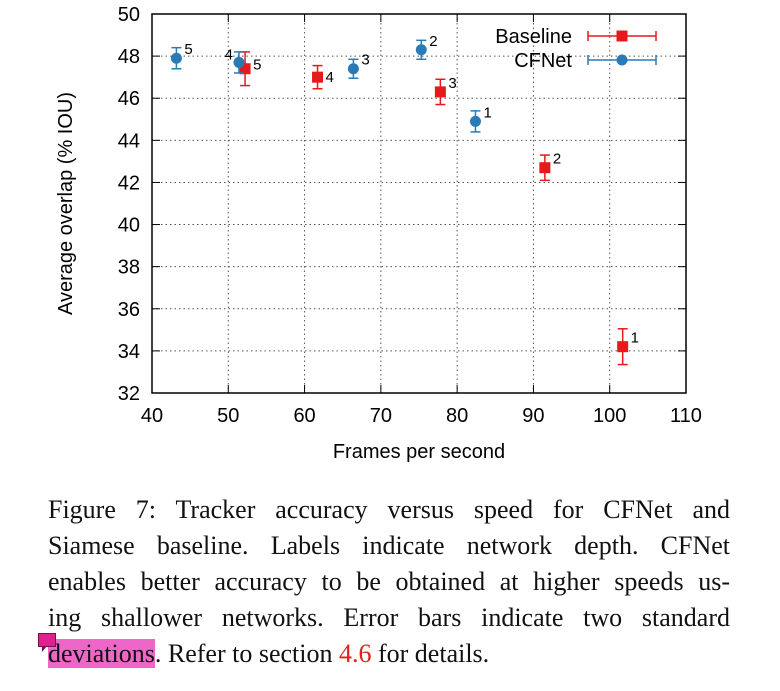 The image size is (780, 691). Describe the element at coordinates (304, 416) in the screenshot. I see `x-tick-label: 60` at that location.